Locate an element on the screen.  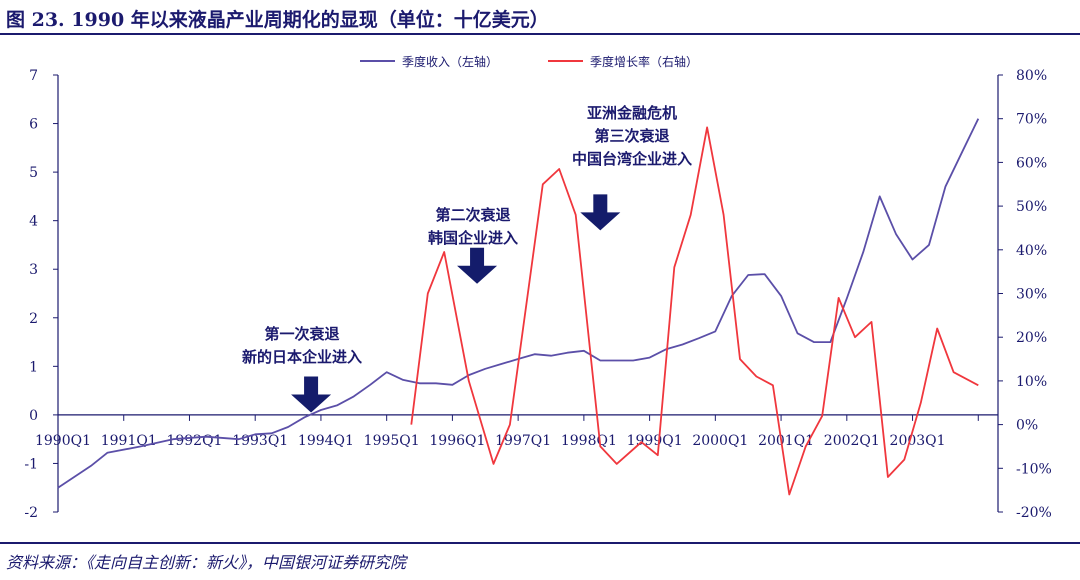
annotation-text: 第一次衰退 is located at coordinates (301, 334).